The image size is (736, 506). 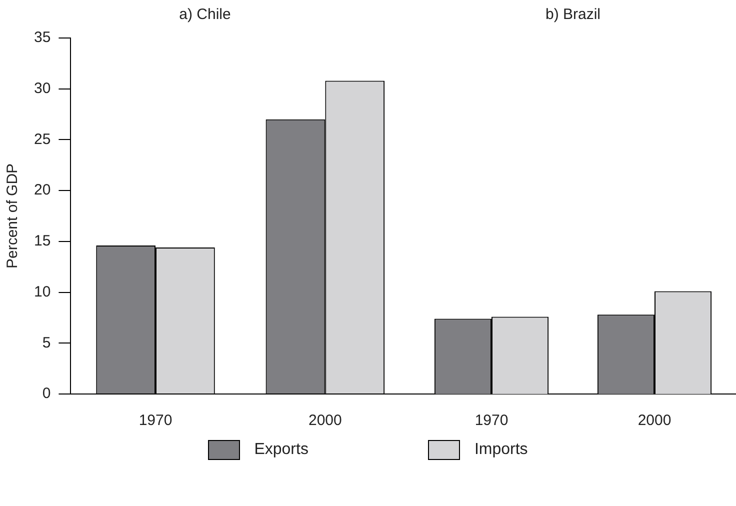 I want to click on chart-title: b) Brazil, so click(x=573, y=15).